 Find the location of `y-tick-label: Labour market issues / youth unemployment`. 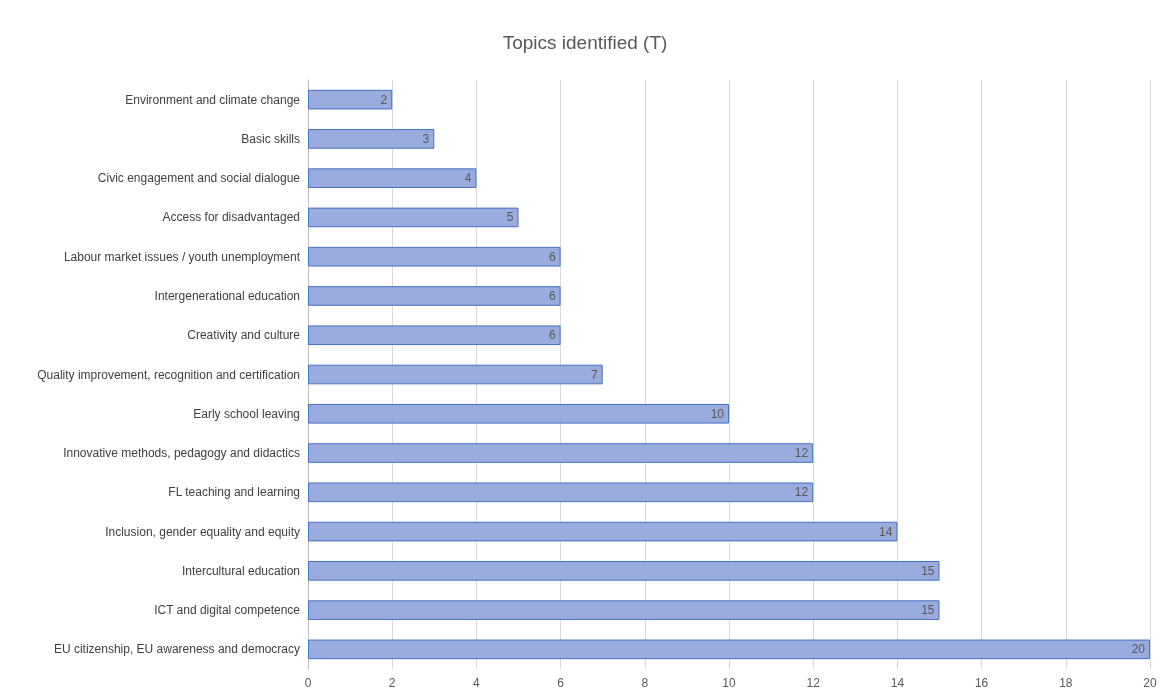

y-tick-label: Labour market issues / youth unemployment is located at coordinates (182, 256).